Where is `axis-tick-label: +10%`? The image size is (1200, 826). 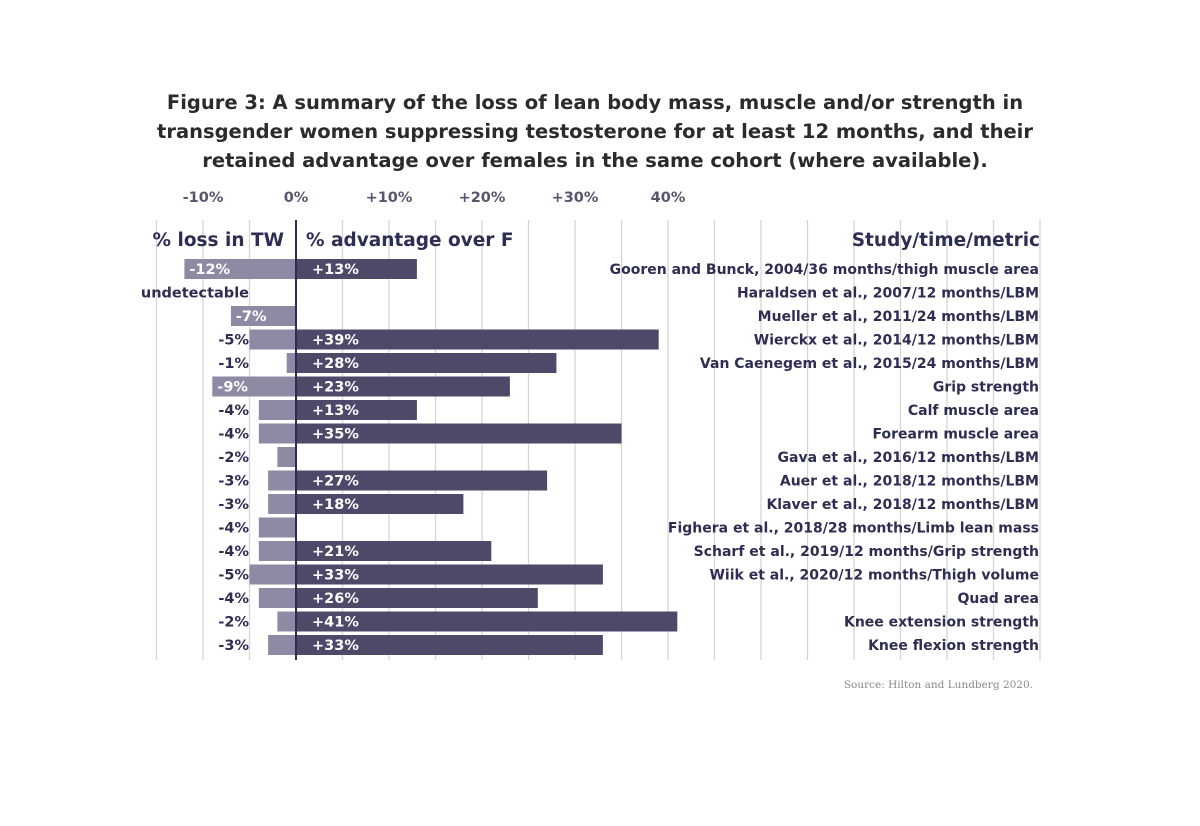 axis-tick-label: +10% is located at coordinates (389, 198).